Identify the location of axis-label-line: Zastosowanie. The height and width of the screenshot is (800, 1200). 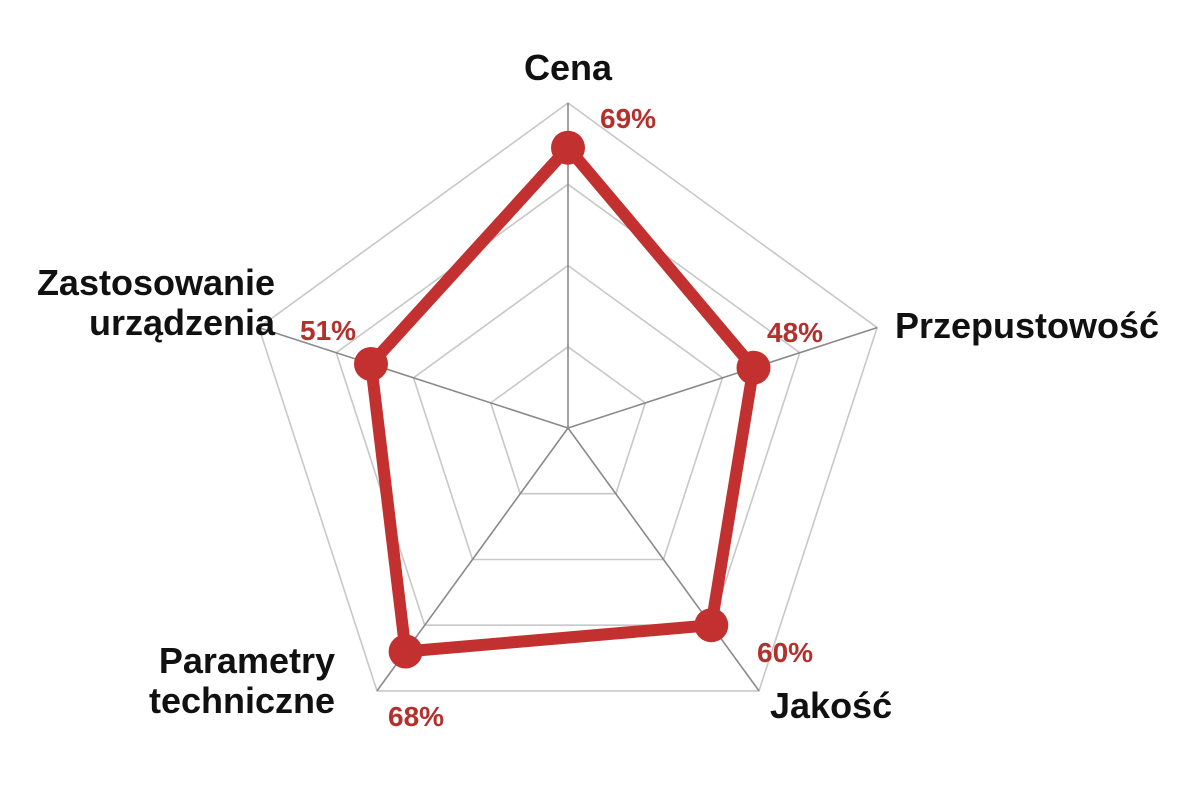
(156, 282).